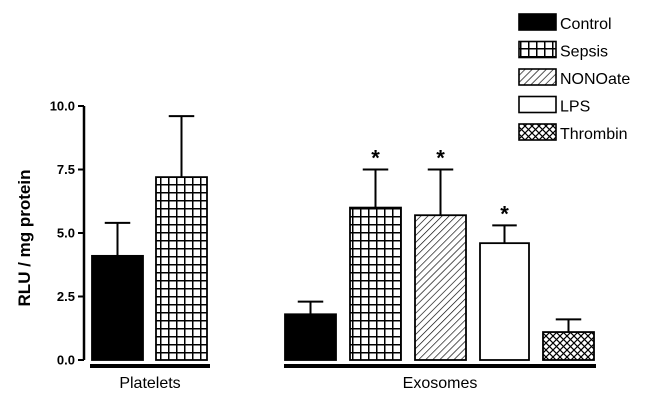 The width and height of the screenshot is (648, 394). I want to click on y-tick-label: 10.0, so click(62, 106).